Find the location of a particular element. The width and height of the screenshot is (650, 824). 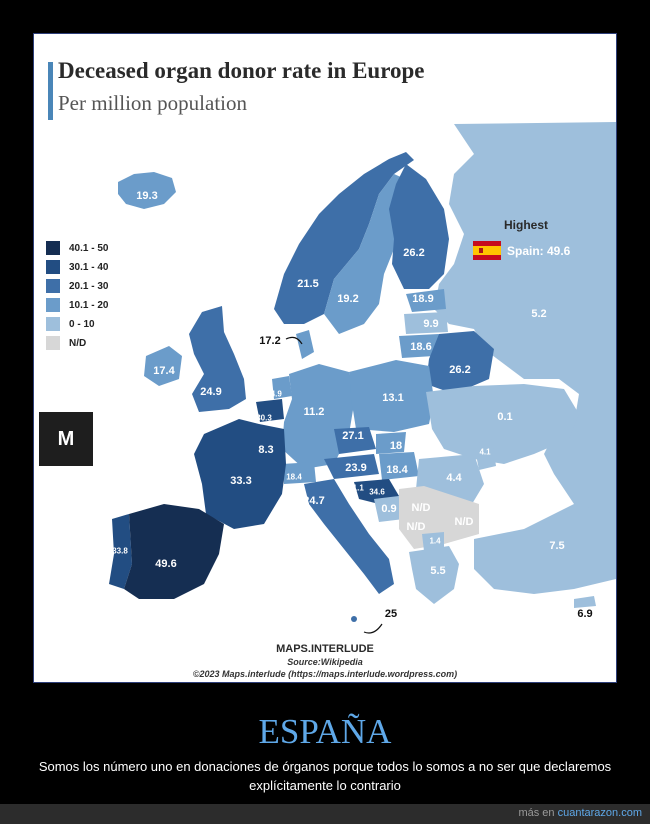

poland-value: 13.1 is located at coordinates (393, 398).